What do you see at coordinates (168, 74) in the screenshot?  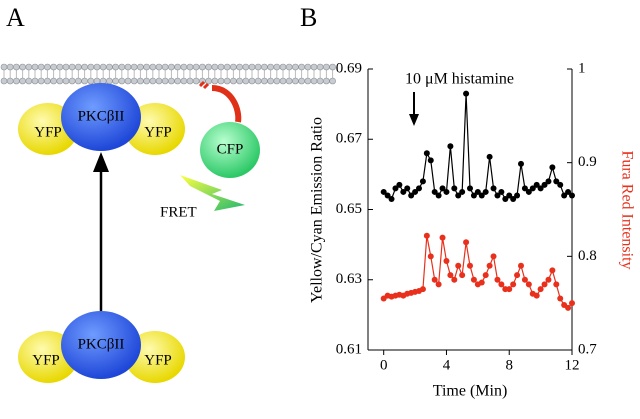 I see `membrane` at bounding box center [168, 74].